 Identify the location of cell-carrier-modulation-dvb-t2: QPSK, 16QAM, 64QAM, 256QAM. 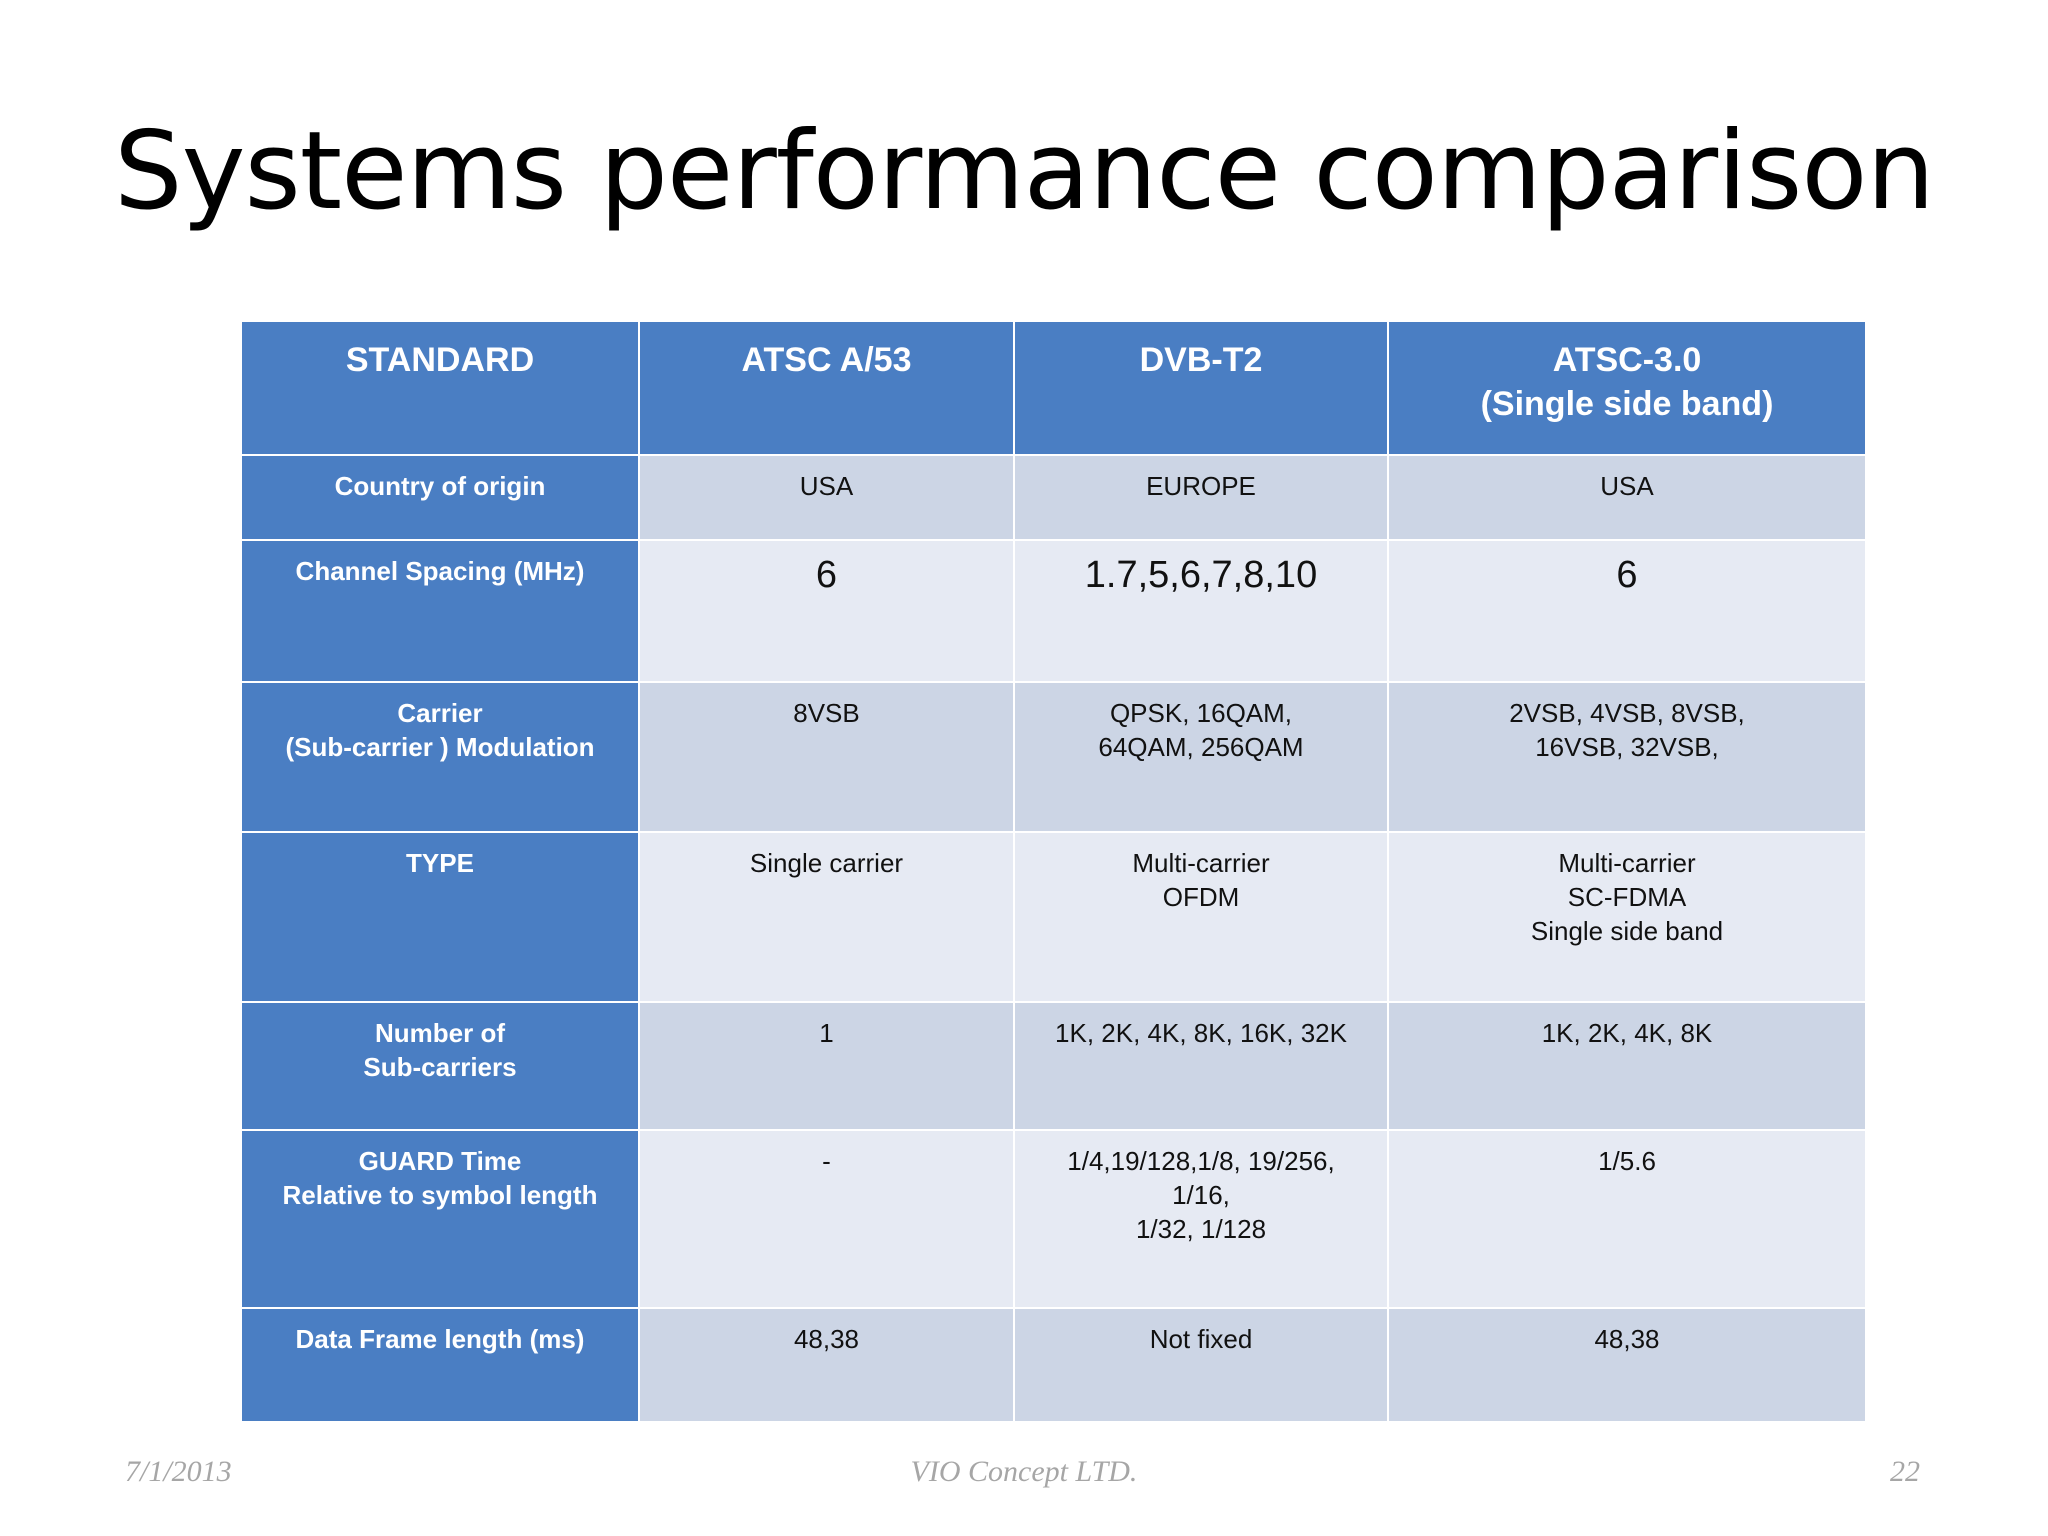
(1201, 757).